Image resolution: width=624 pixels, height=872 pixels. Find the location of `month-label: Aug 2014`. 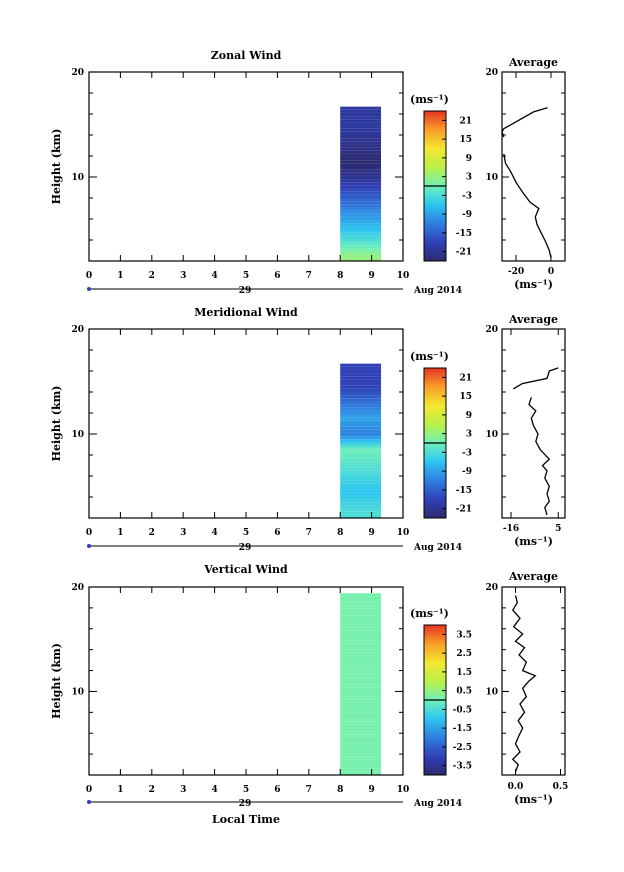

month-label: Aug 2014 is located at coordinates (437, 804).